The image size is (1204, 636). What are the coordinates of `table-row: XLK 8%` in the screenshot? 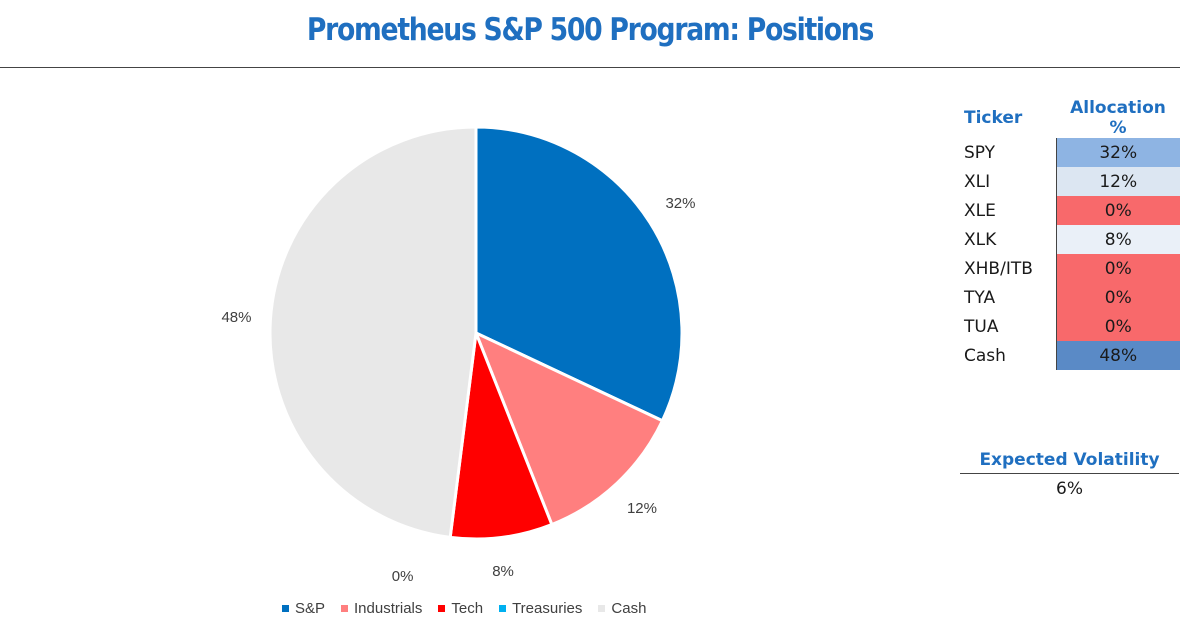 It's located at (1070, 239).